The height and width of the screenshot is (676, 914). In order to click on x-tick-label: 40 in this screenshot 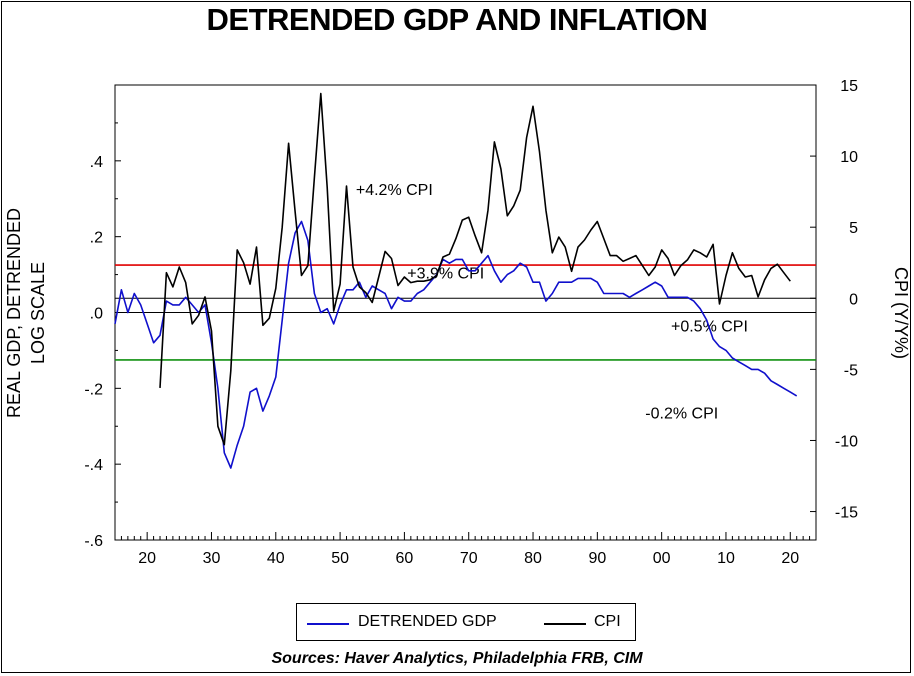, I will do `click(276, 558)`.